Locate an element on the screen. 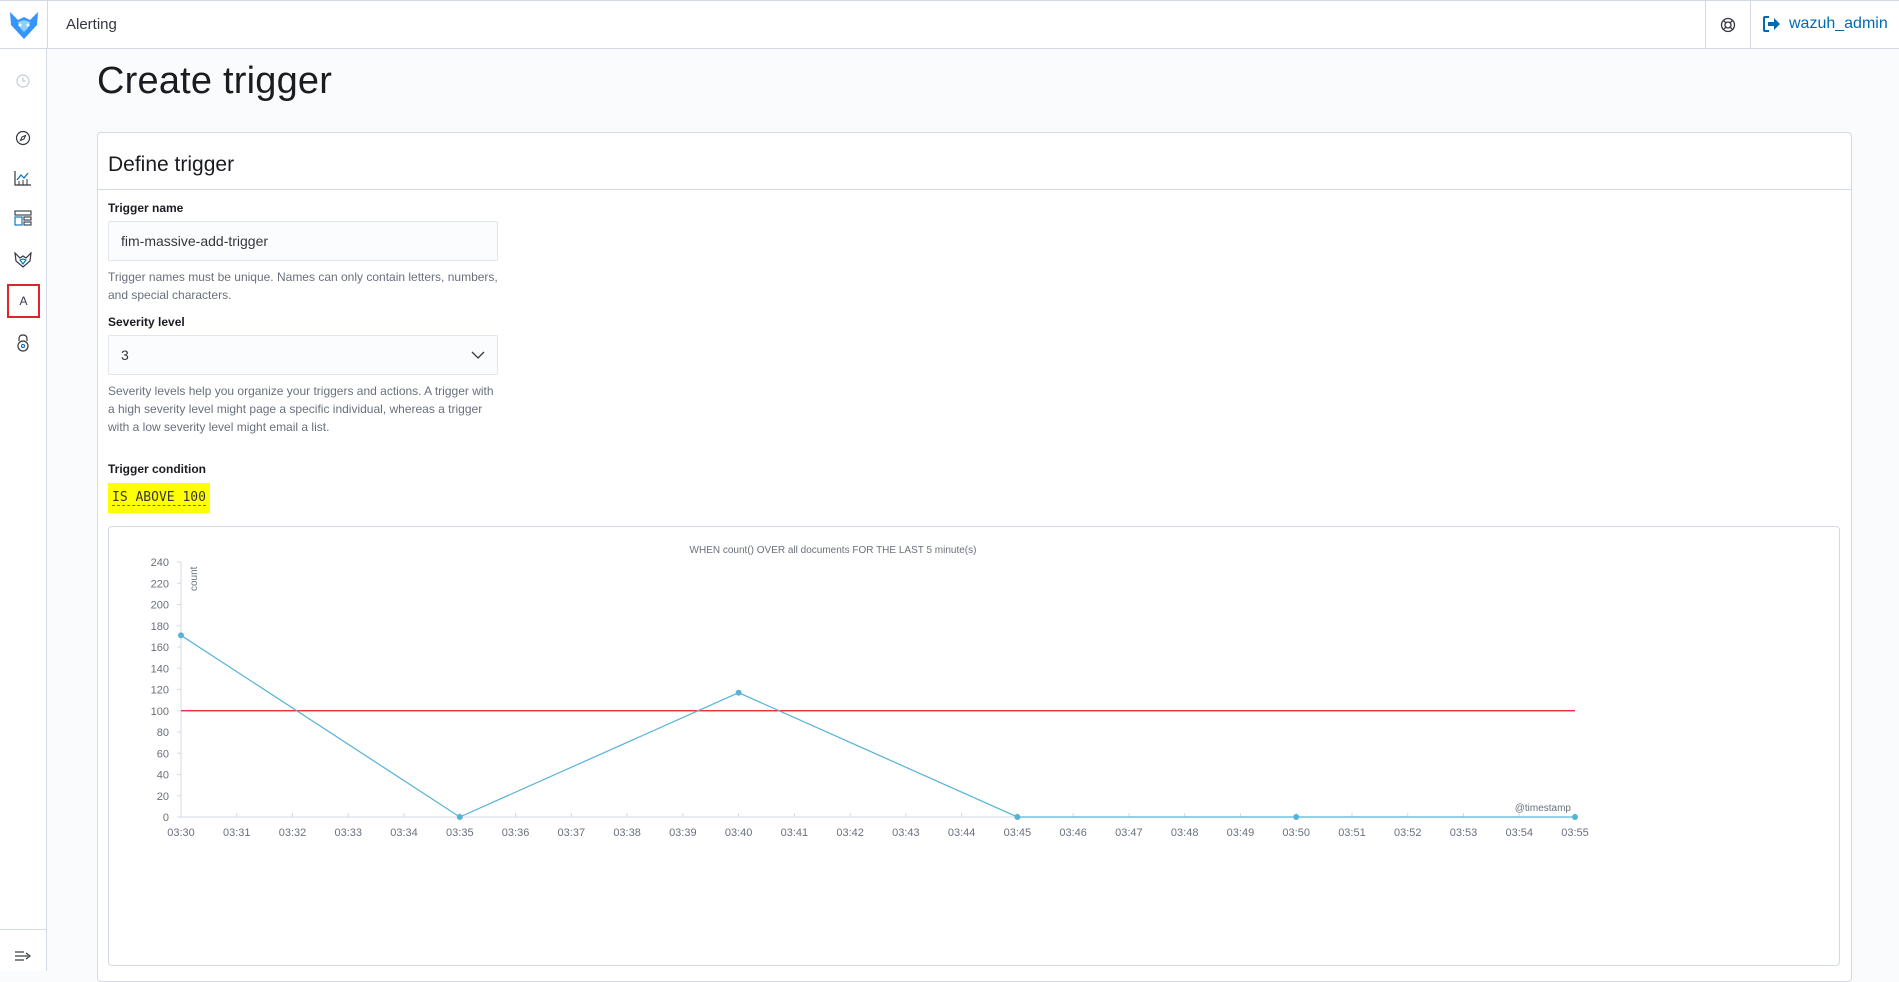 The height and width of the screenshot is (982, 1899). page-title: Create trigger is located at coordinates (215, 81).